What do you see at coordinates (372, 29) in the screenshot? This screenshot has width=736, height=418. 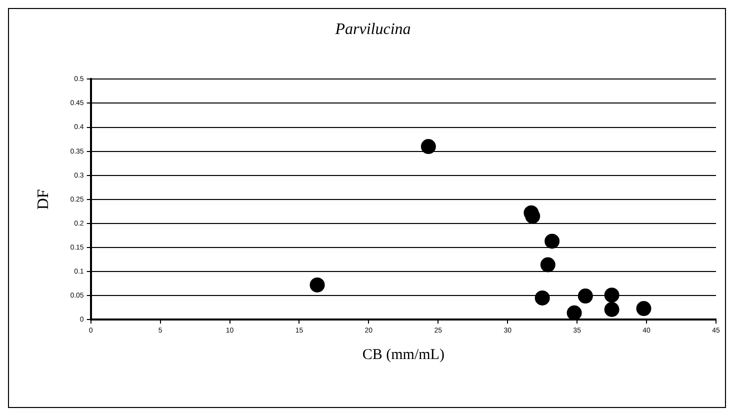 I see `chart-title: Parvilucina` at bounding box center [372, 29].